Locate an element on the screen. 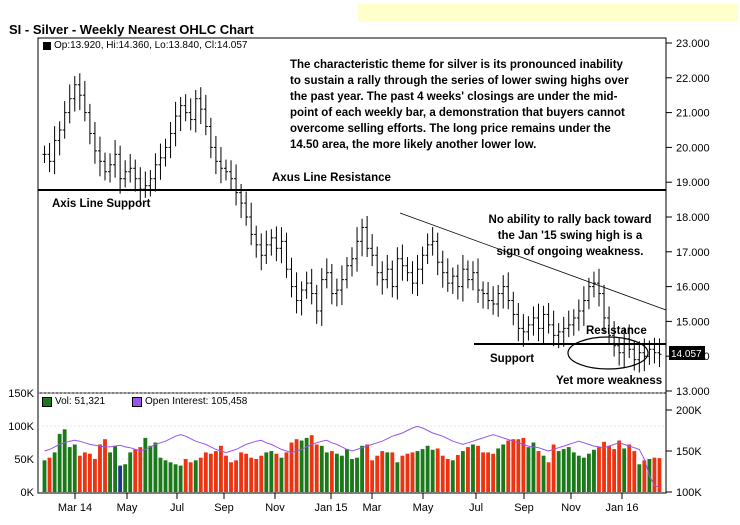 This screenshot has width=740, height=525. x-tick-label: Nov is located at coordinates (275, 508).